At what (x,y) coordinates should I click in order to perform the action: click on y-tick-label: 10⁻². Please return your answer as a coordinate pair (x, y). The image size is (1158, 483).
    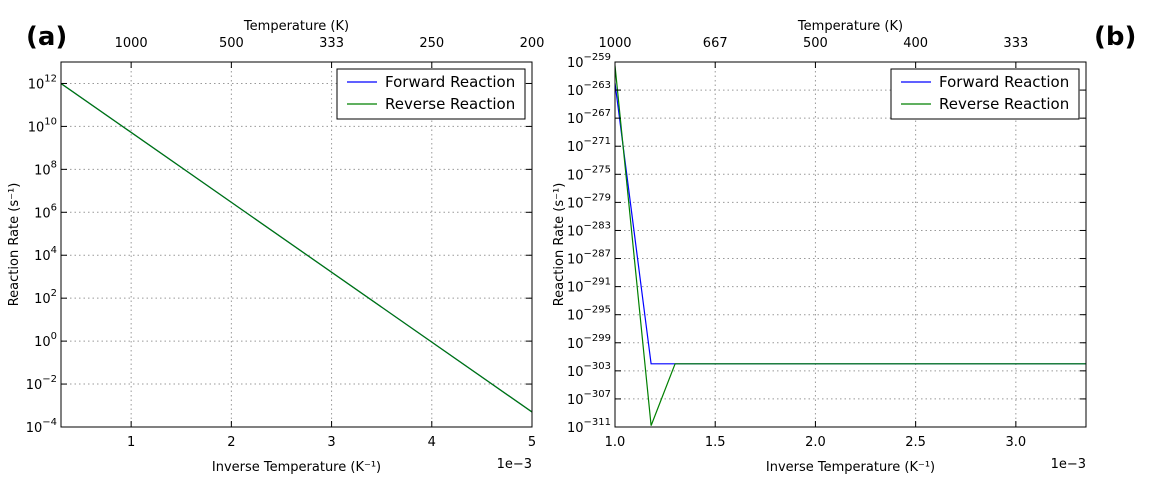
    Looking at the image, I should click on (41, 383).